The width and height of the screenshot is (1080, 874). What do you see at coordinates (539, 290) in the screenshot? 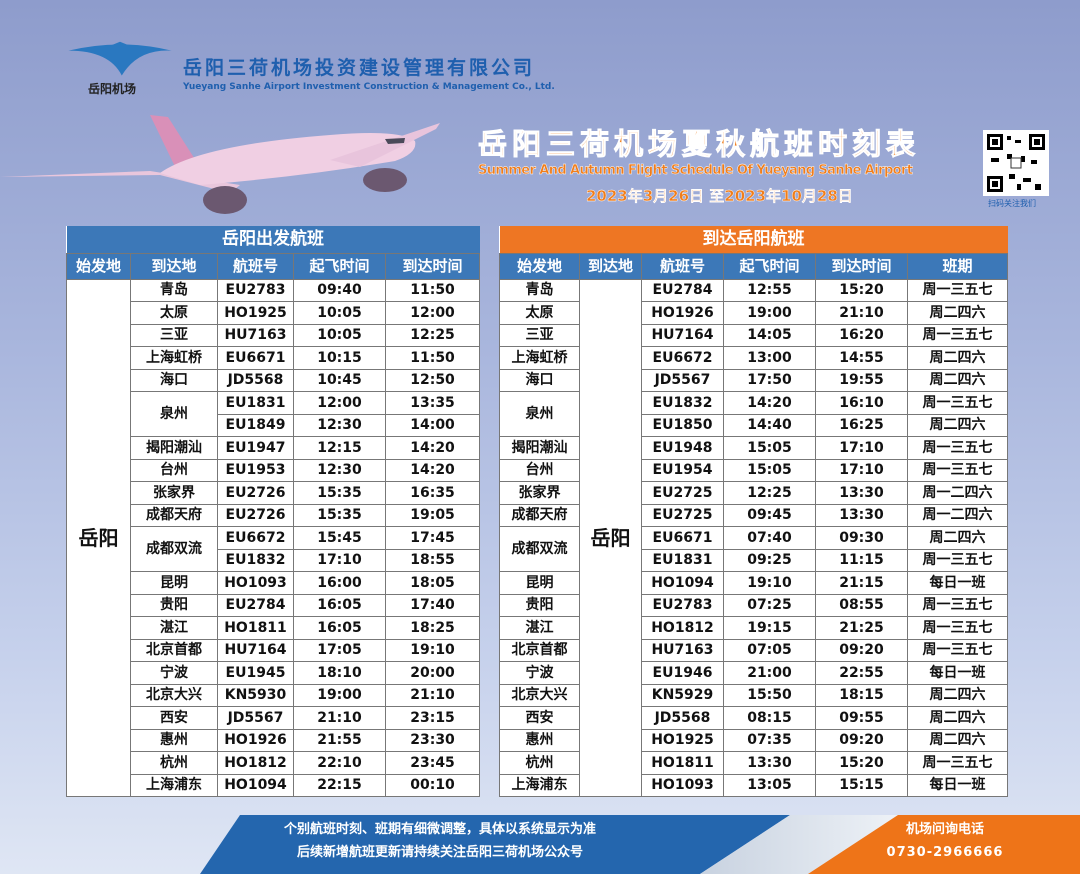
I see `origin-cell: 青岛` at bounding box center [539, 290].